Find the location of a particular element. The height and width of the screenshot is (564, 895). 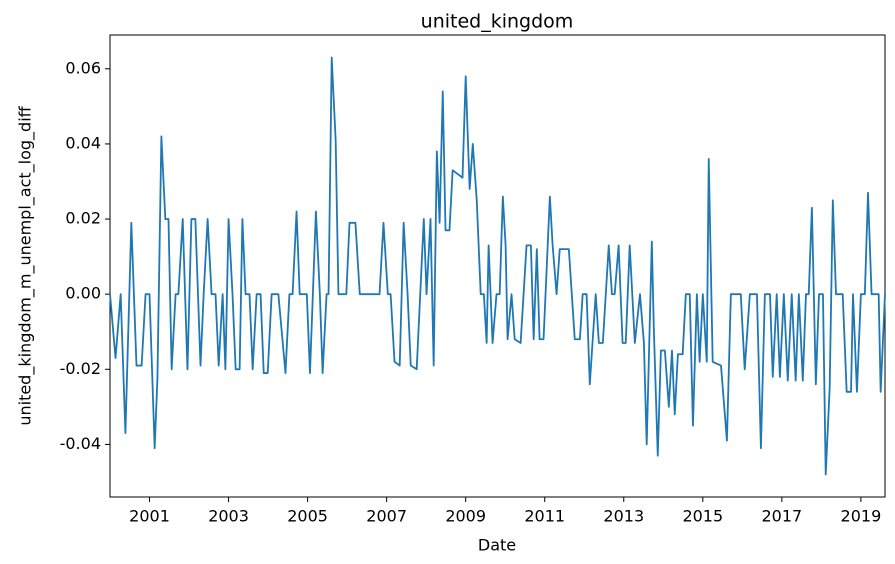

x-tick-label: 2017 is located at coordinates (781, 516).